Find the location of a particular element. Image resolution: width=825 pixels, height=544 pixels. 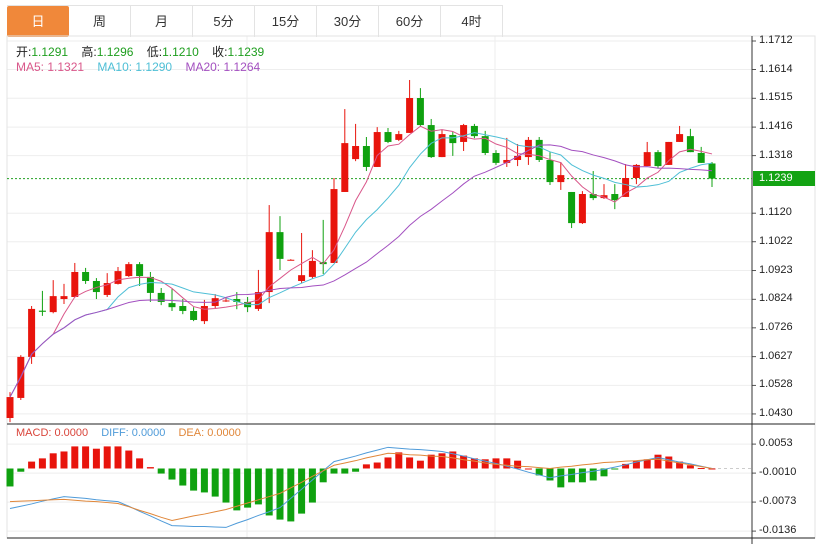

ma-readout: MA5: 1.1321 MA10: 1.1290 MA20: 1.1264 is located at coordinates (143, 67).